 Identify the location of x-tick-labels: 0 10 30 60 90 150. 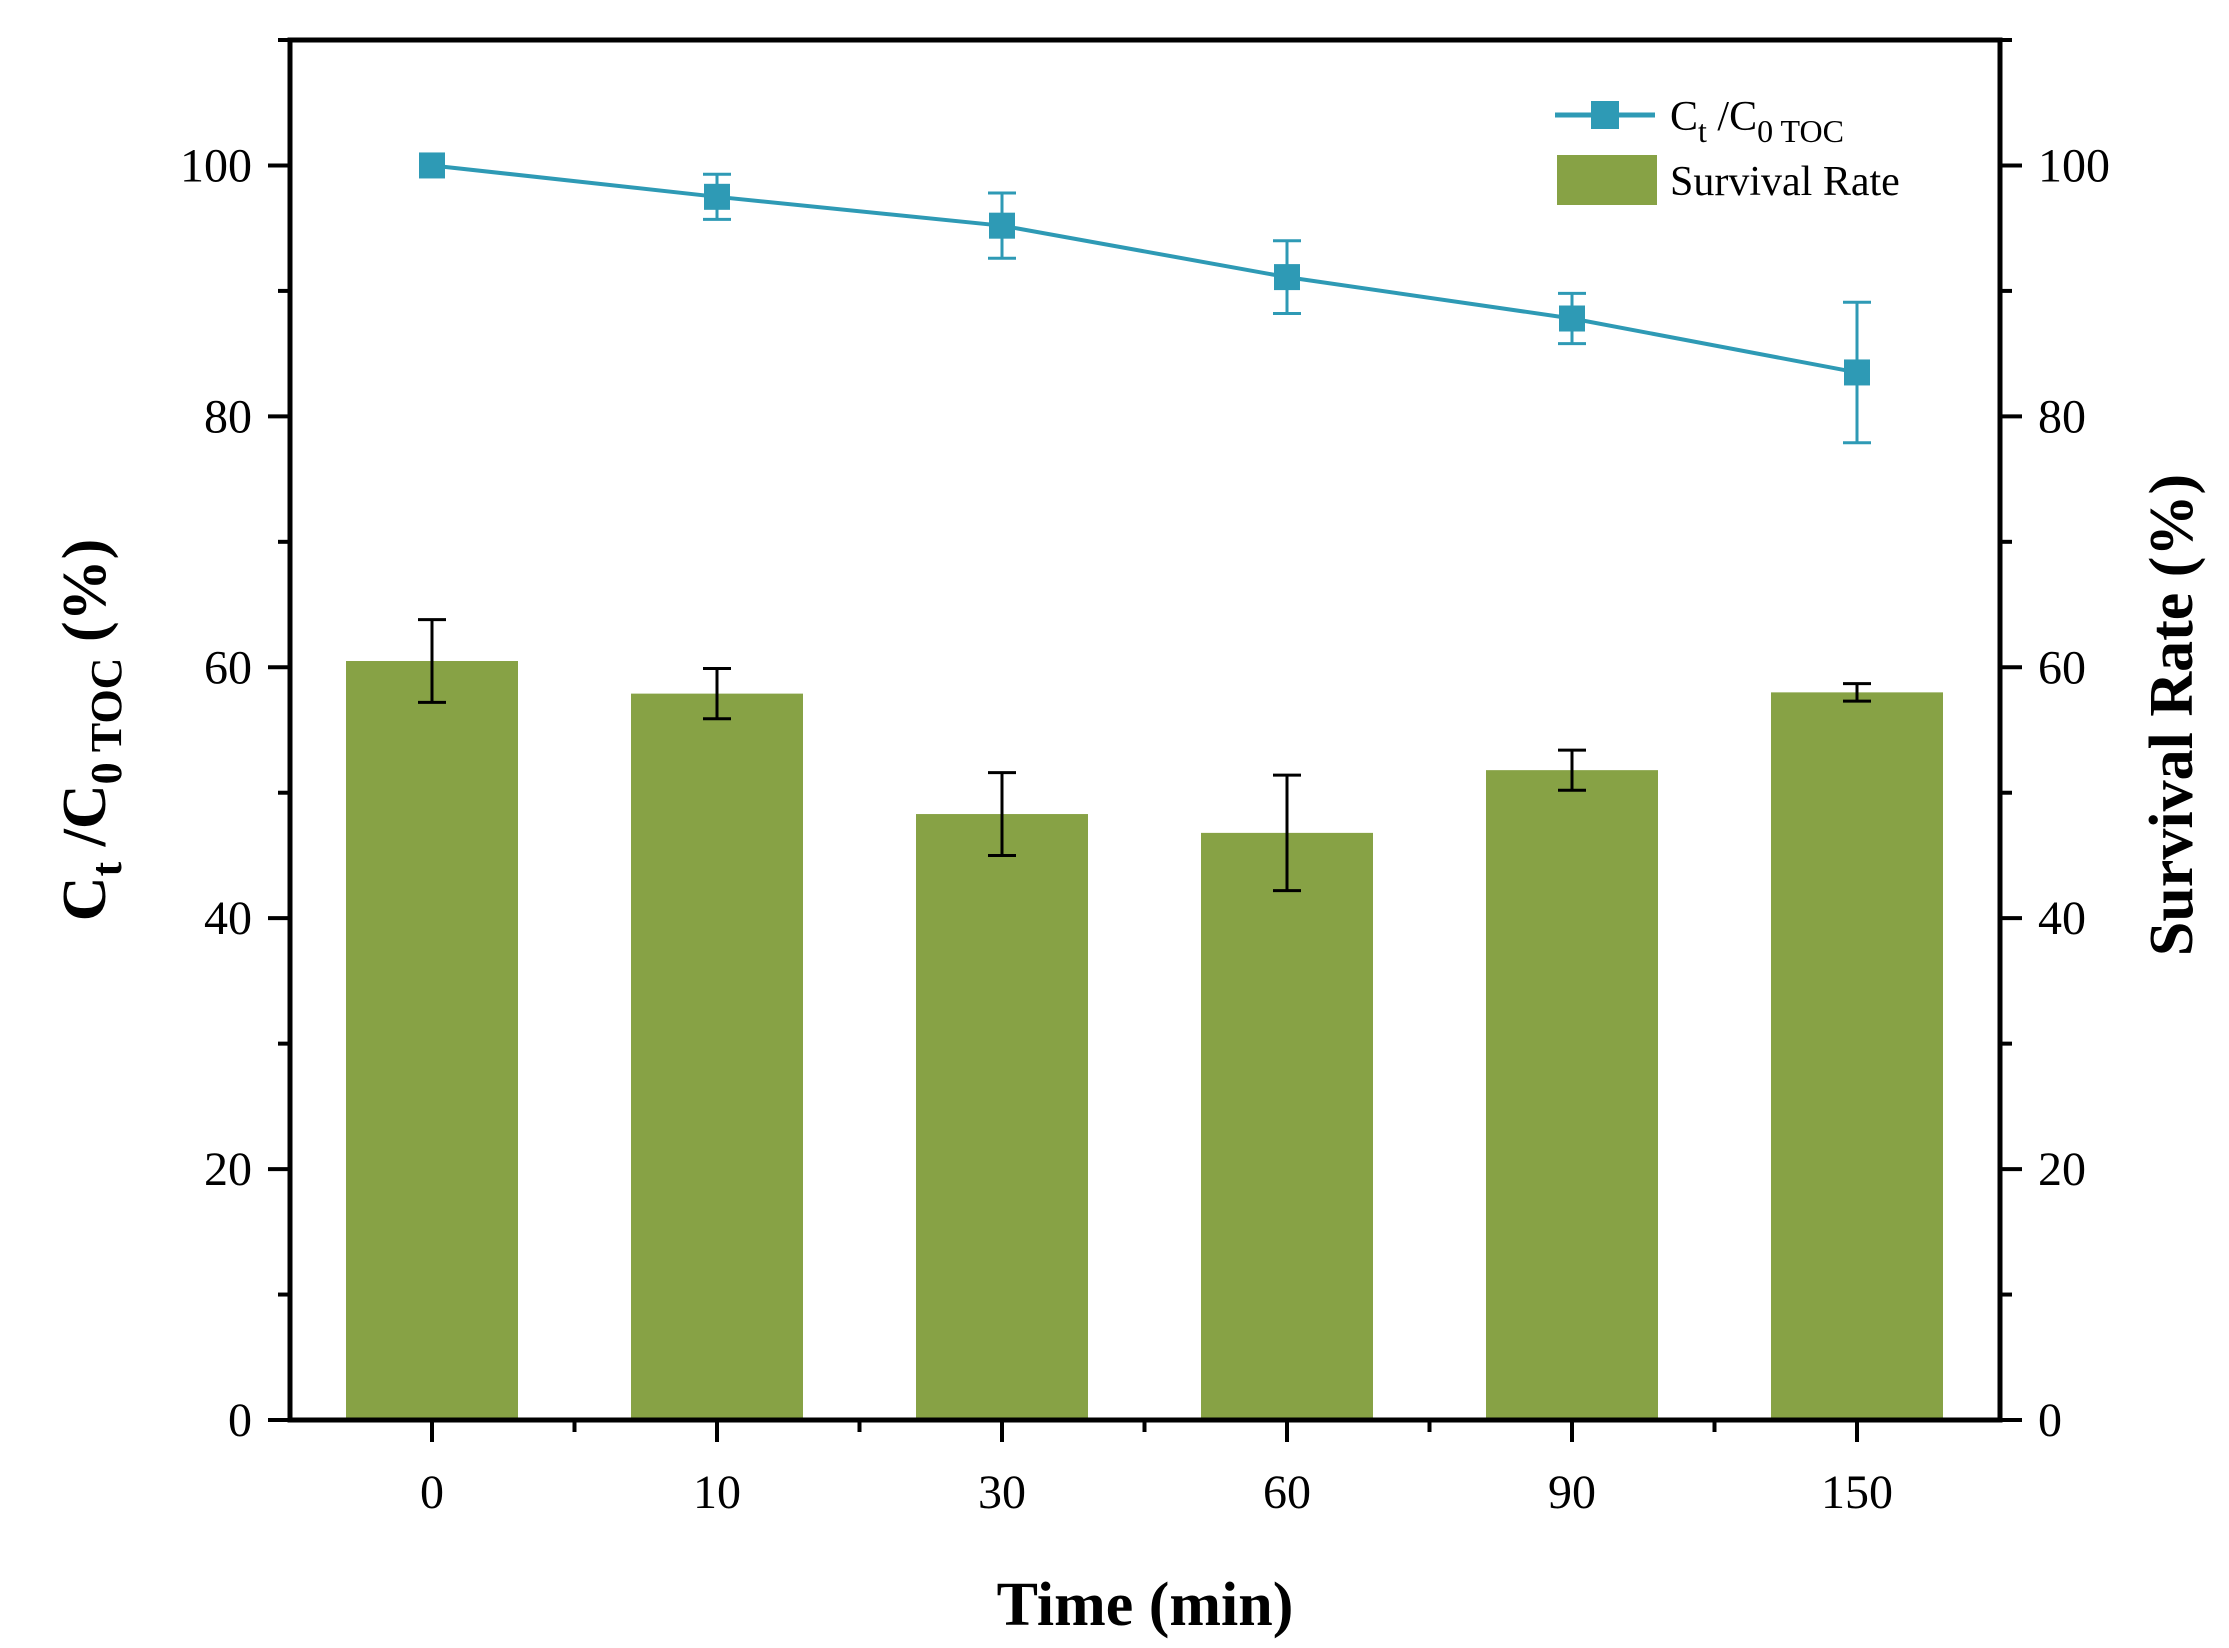
(1156, 1492).